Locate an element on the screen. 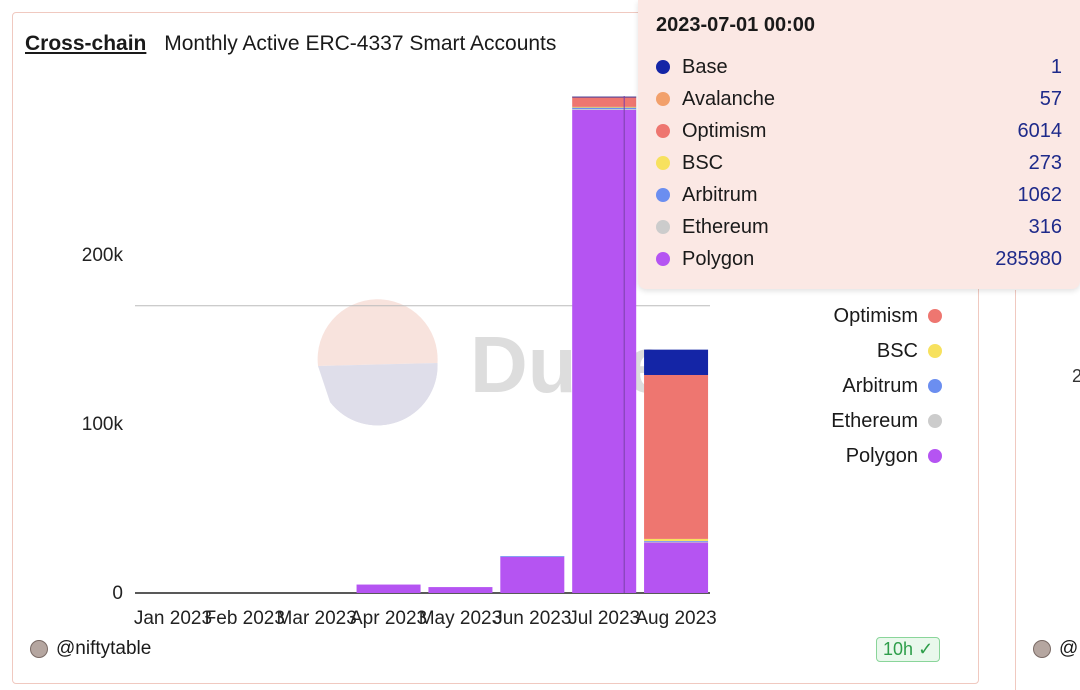 The width and height of the screenshot is (1080, 690). tooltip-title: 2023-07-01 00:00 is located at coordinates (736, 25).